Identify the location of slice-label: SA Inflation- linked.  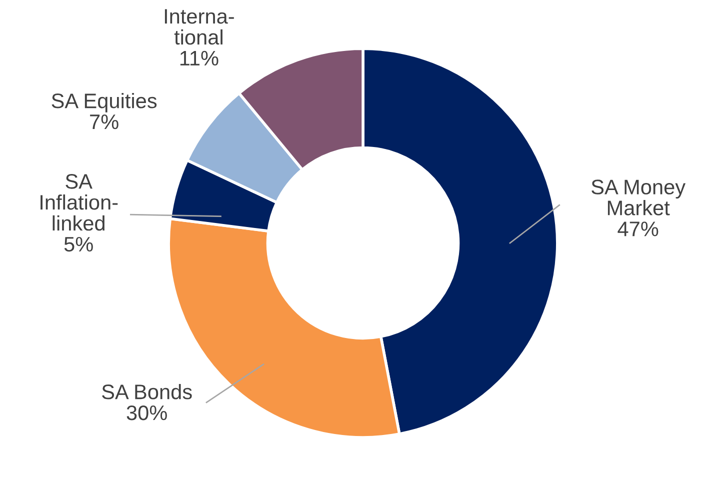
(79, 202).